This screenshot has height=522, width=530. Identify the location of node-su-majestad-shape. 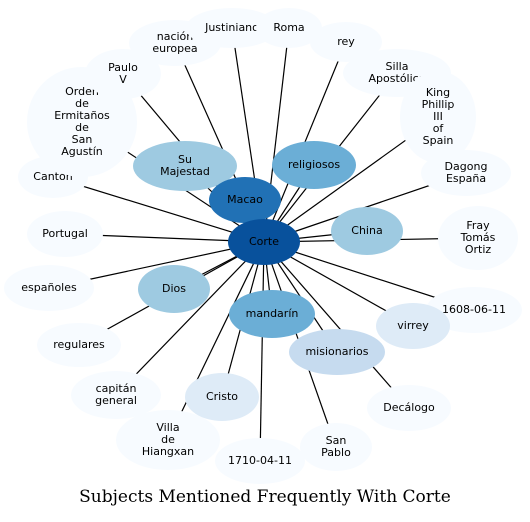
(185, 166).